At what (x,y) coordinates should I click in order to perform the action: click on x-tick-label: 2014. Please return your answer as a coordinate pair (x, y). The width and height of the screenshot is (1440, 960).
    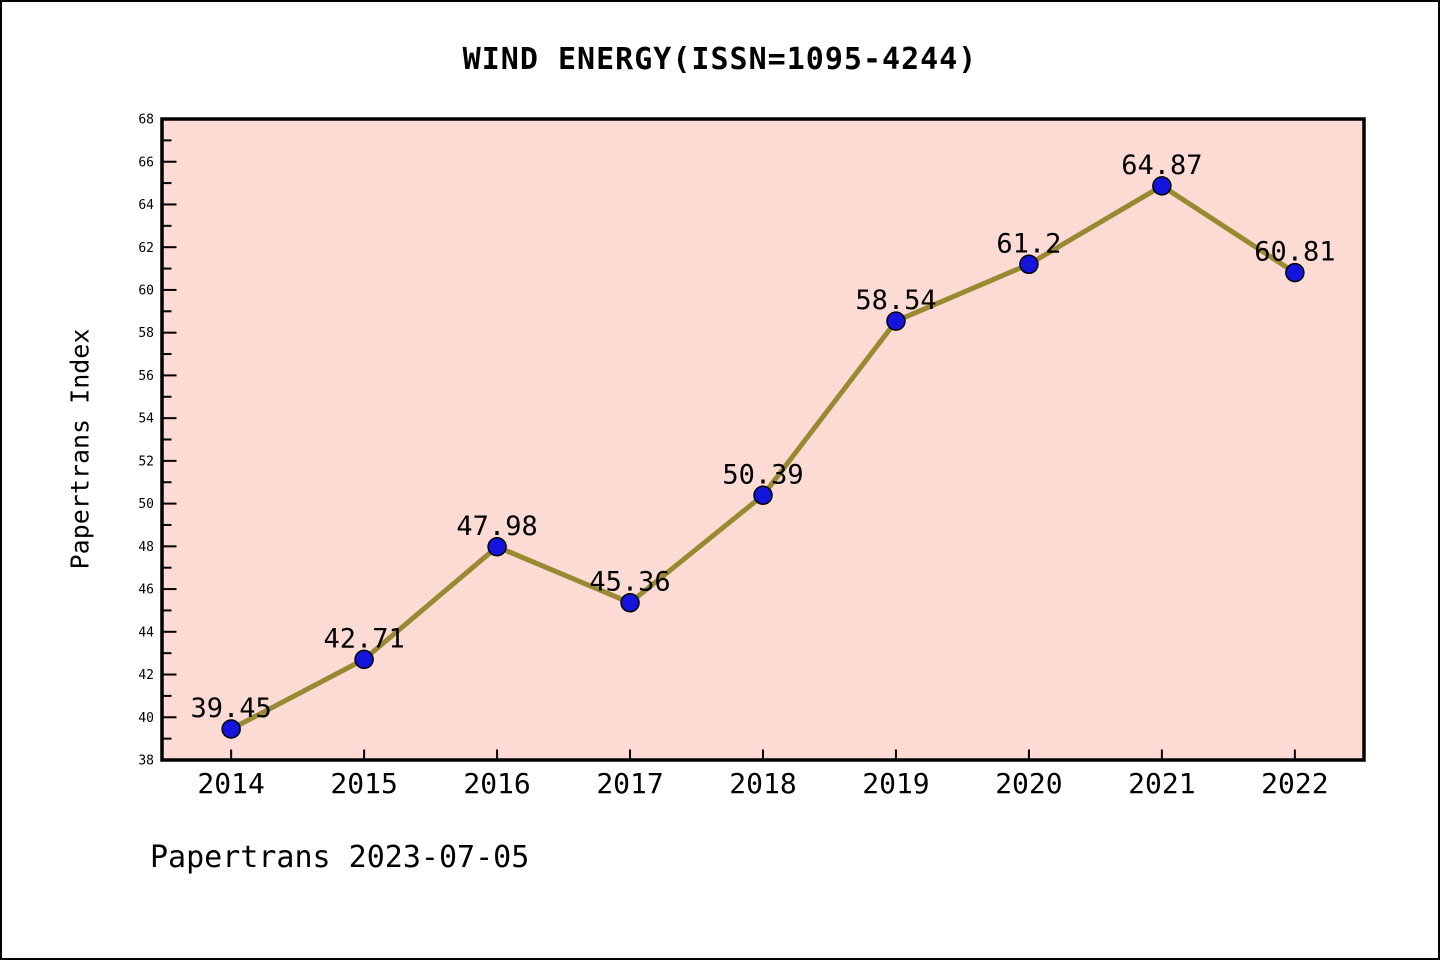
    Looking at the image, I should click on (230, 783).